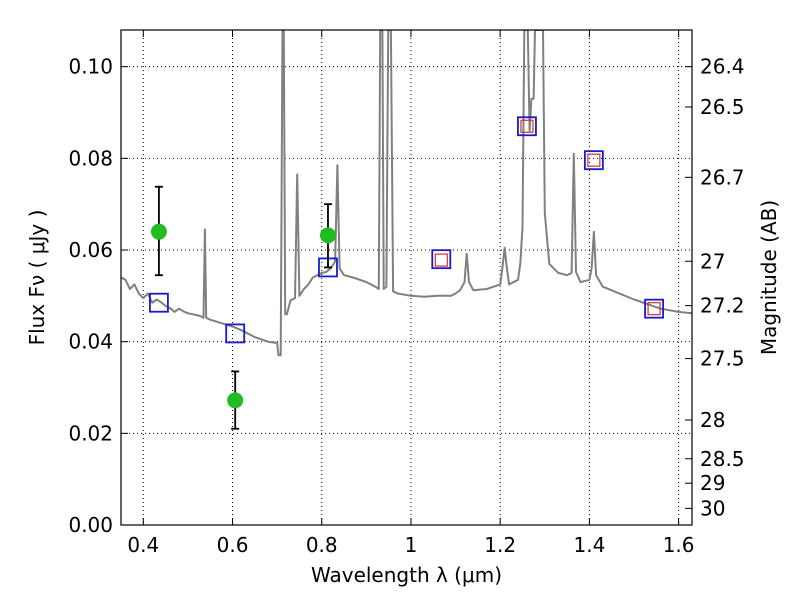 The height and width of the screenshot is (600, 800). I want to click on y-tick-label: 0.10, so click(90, 67).